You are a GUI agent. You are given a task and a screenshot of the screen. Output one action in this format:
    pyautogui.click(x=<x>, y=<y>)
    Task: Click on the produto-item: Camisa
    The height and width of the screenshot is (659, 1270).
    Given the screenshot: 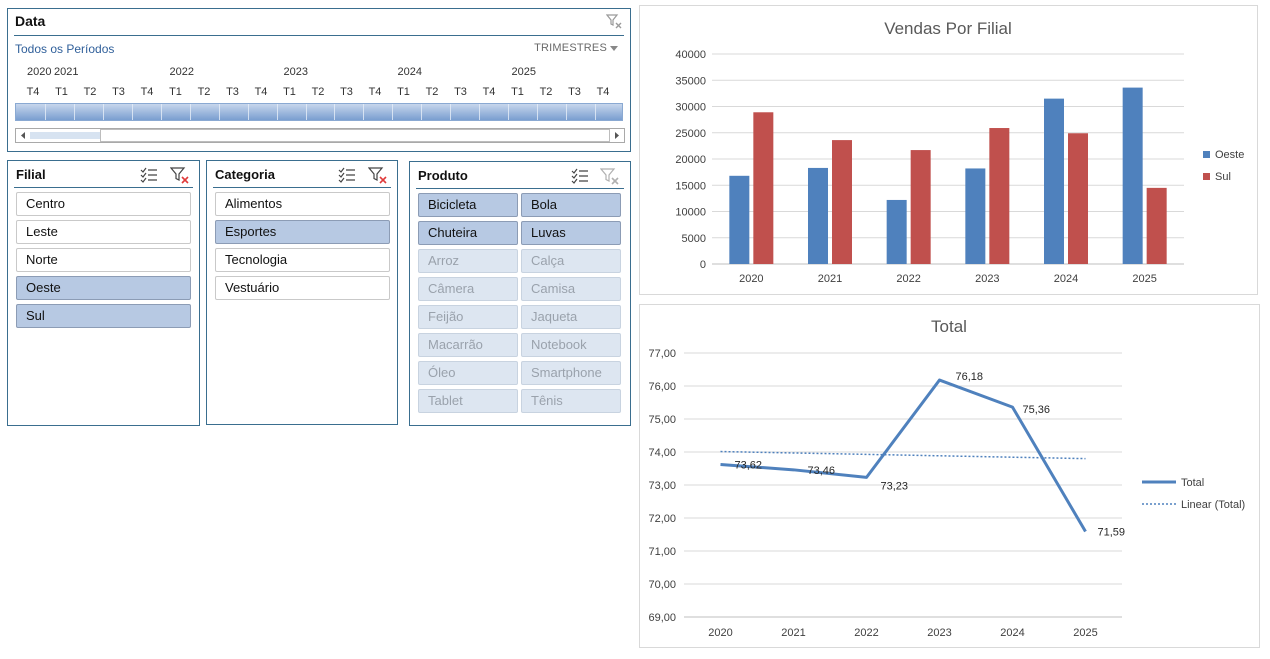 What is the action you would take?
    pyautogui.click(x=571, y=289)
    